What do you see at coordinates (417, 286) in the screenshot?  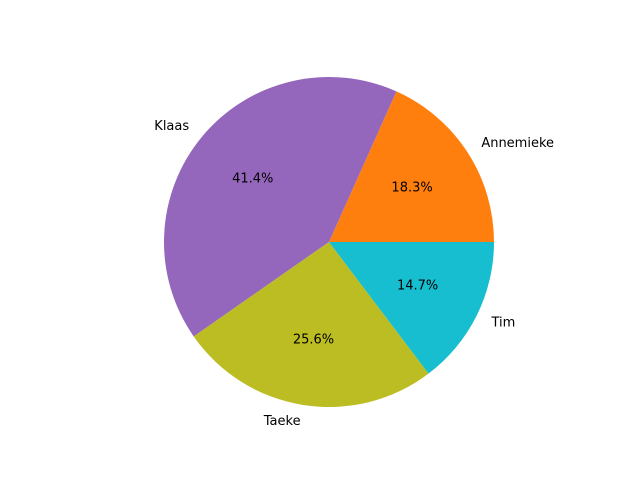 I see `slice-percent-tim: 14.7%` at bounding box center [417, 286].